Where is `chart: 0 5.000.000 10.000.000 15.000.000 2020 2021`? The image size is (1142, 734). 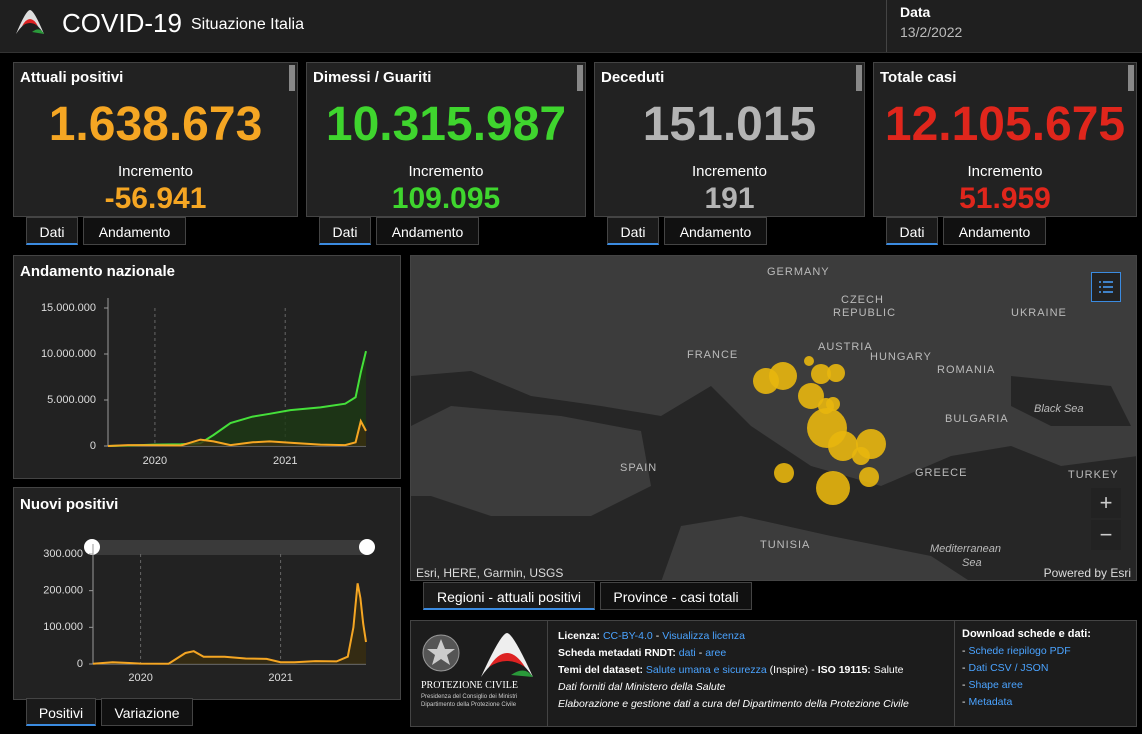
chart: 0 5.000.000 10.000.000 15.000.000 2020 2021 is located at coordinates (204, 382).